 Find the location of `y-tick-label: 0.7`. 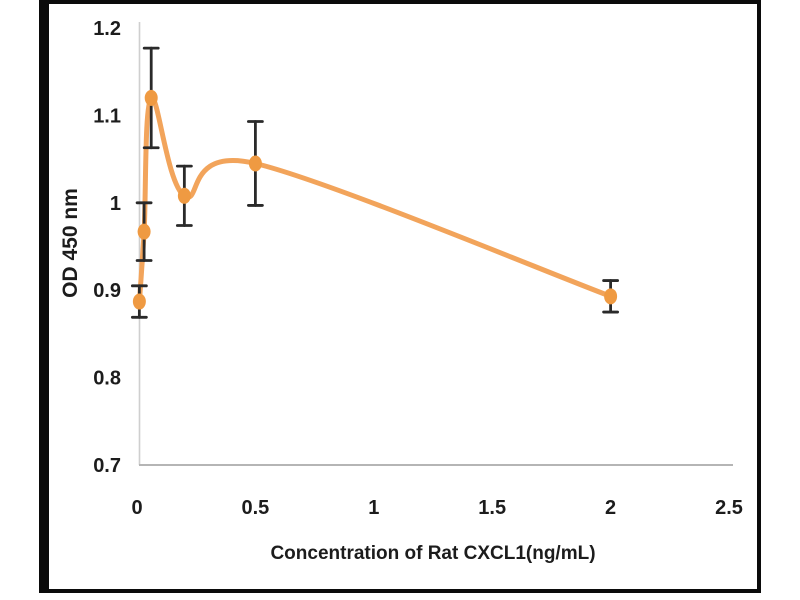

y-tick-label: 0.7 is located at coordinates (107, 466).